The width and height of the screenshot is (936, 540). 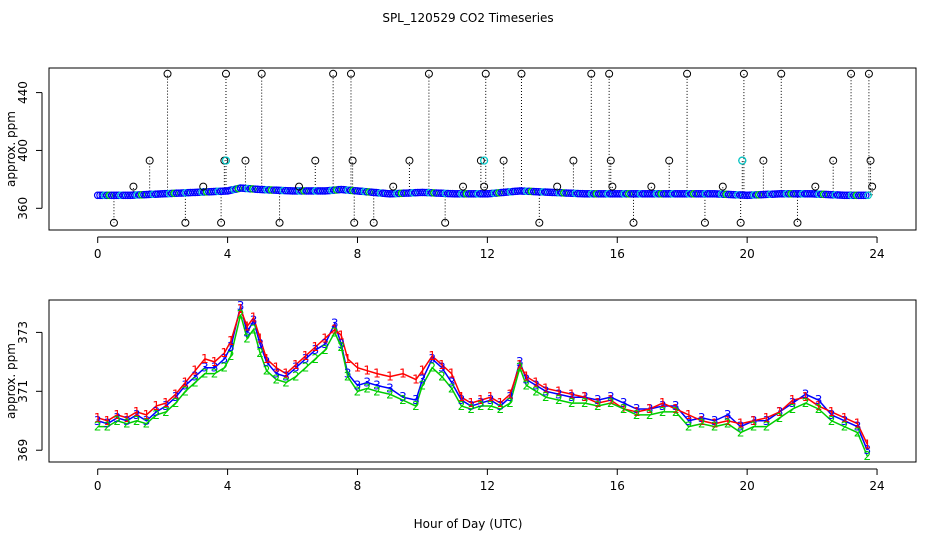 I want to click on x-tick-label: 12, so click(x=487, y=486).